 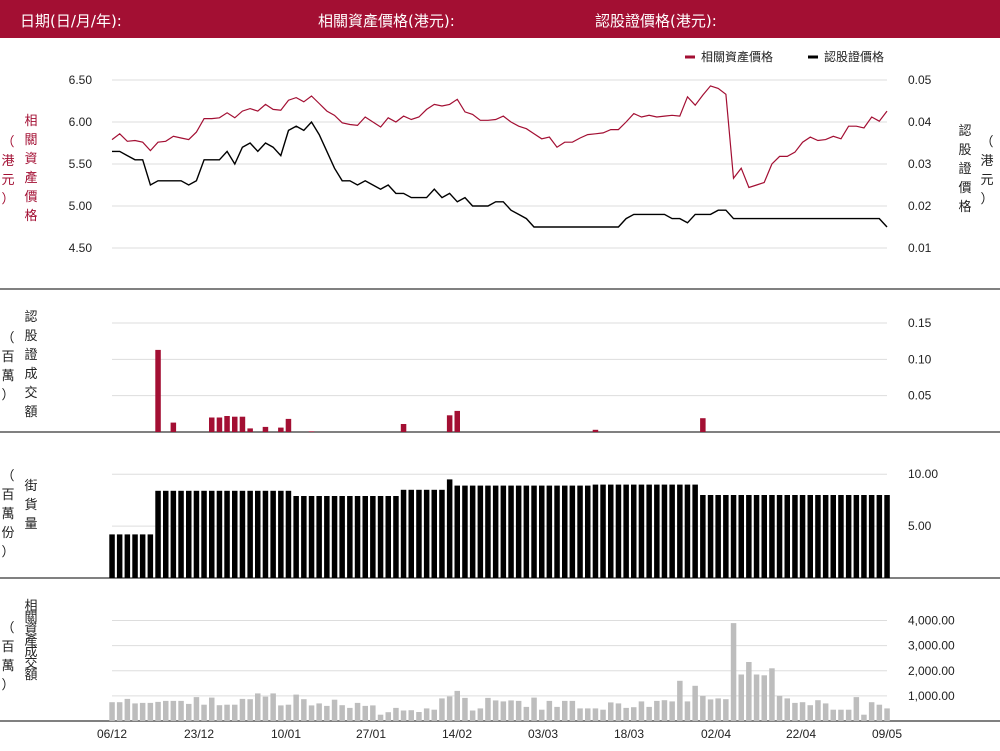 What do you see at coordinates (30, 524) in the screenshot?
I see `left-axis-label: 量` at bounding box center [30, 524].